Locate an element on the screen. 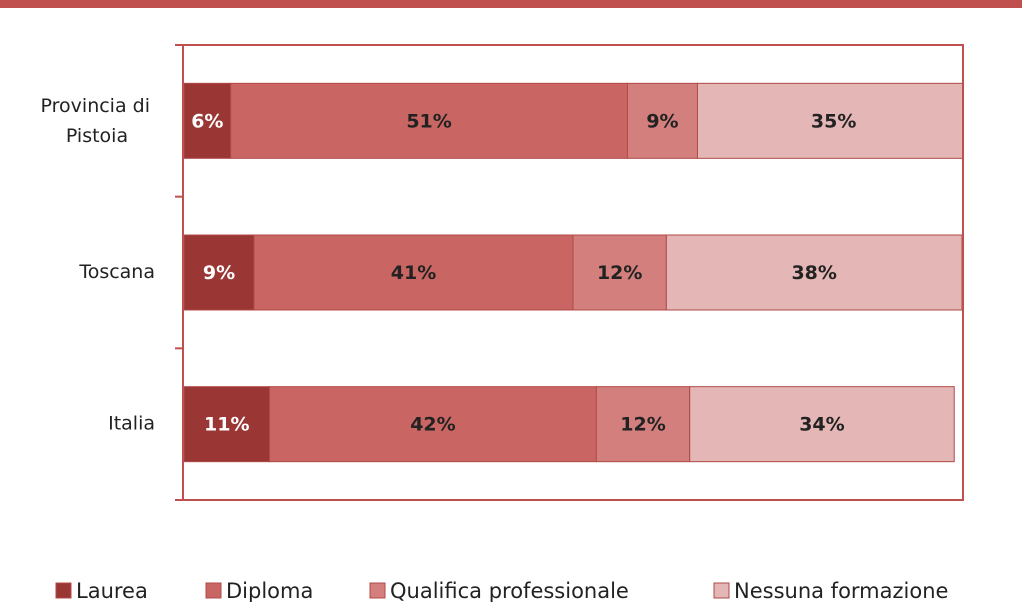 The width and height of the screenshot is (1022, 602). data-label: 41% is located at coordinates (413, 273).